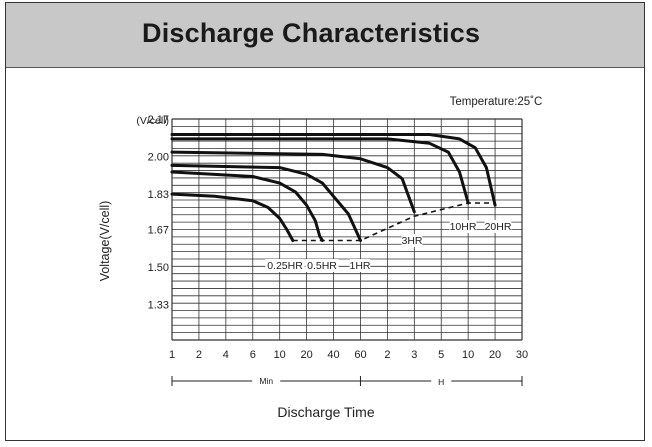 This screenshot has height=447, width=652. I want to click on x-tick-label: 3, so click(414, 355).